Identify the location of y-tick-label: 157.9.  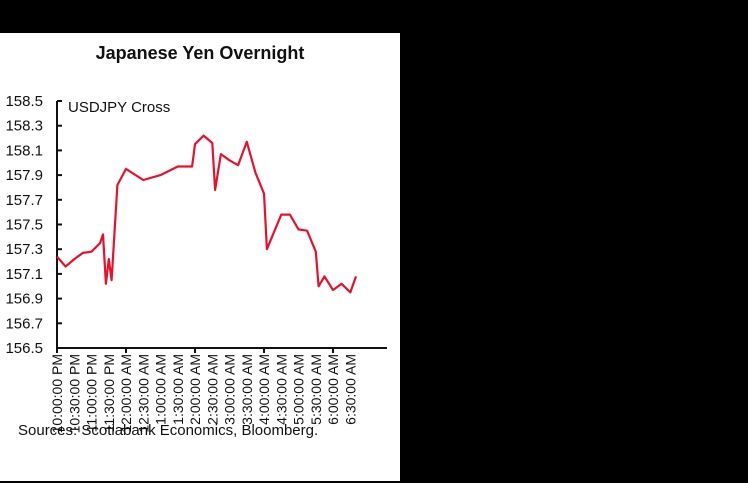
(24, 175).